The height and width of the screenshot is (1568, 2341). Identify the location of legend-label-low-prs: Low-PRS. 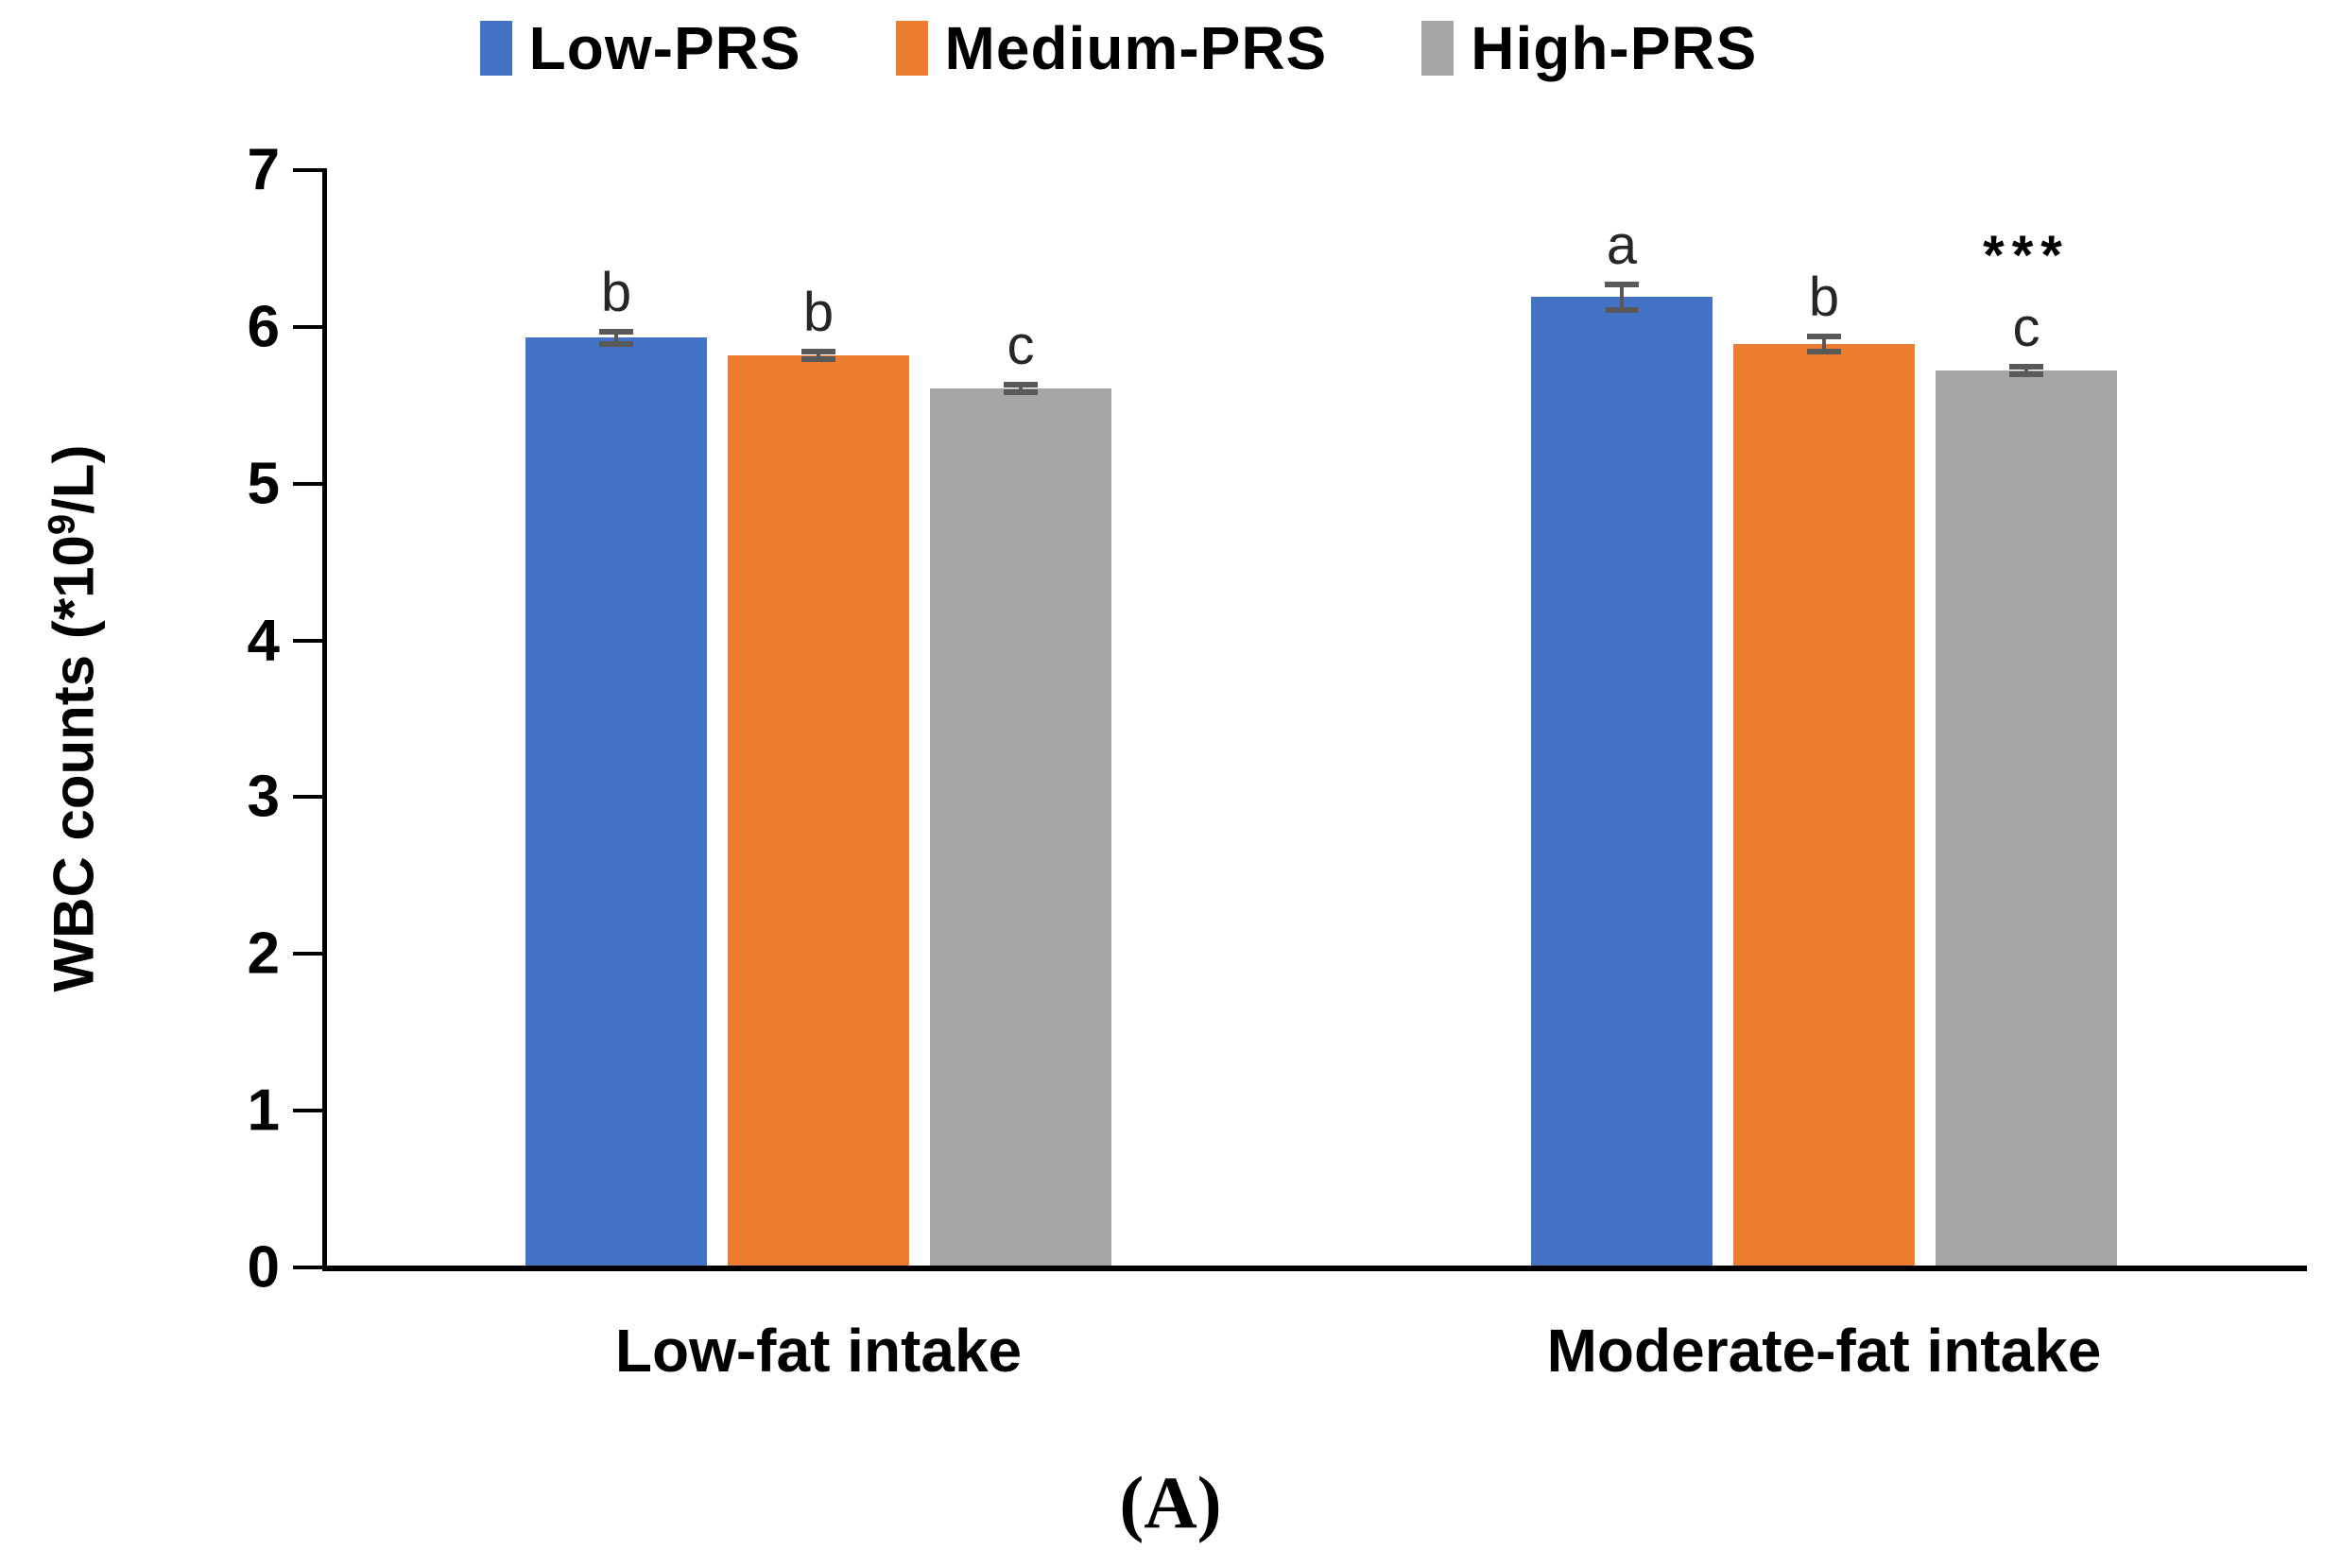
(665, 48).